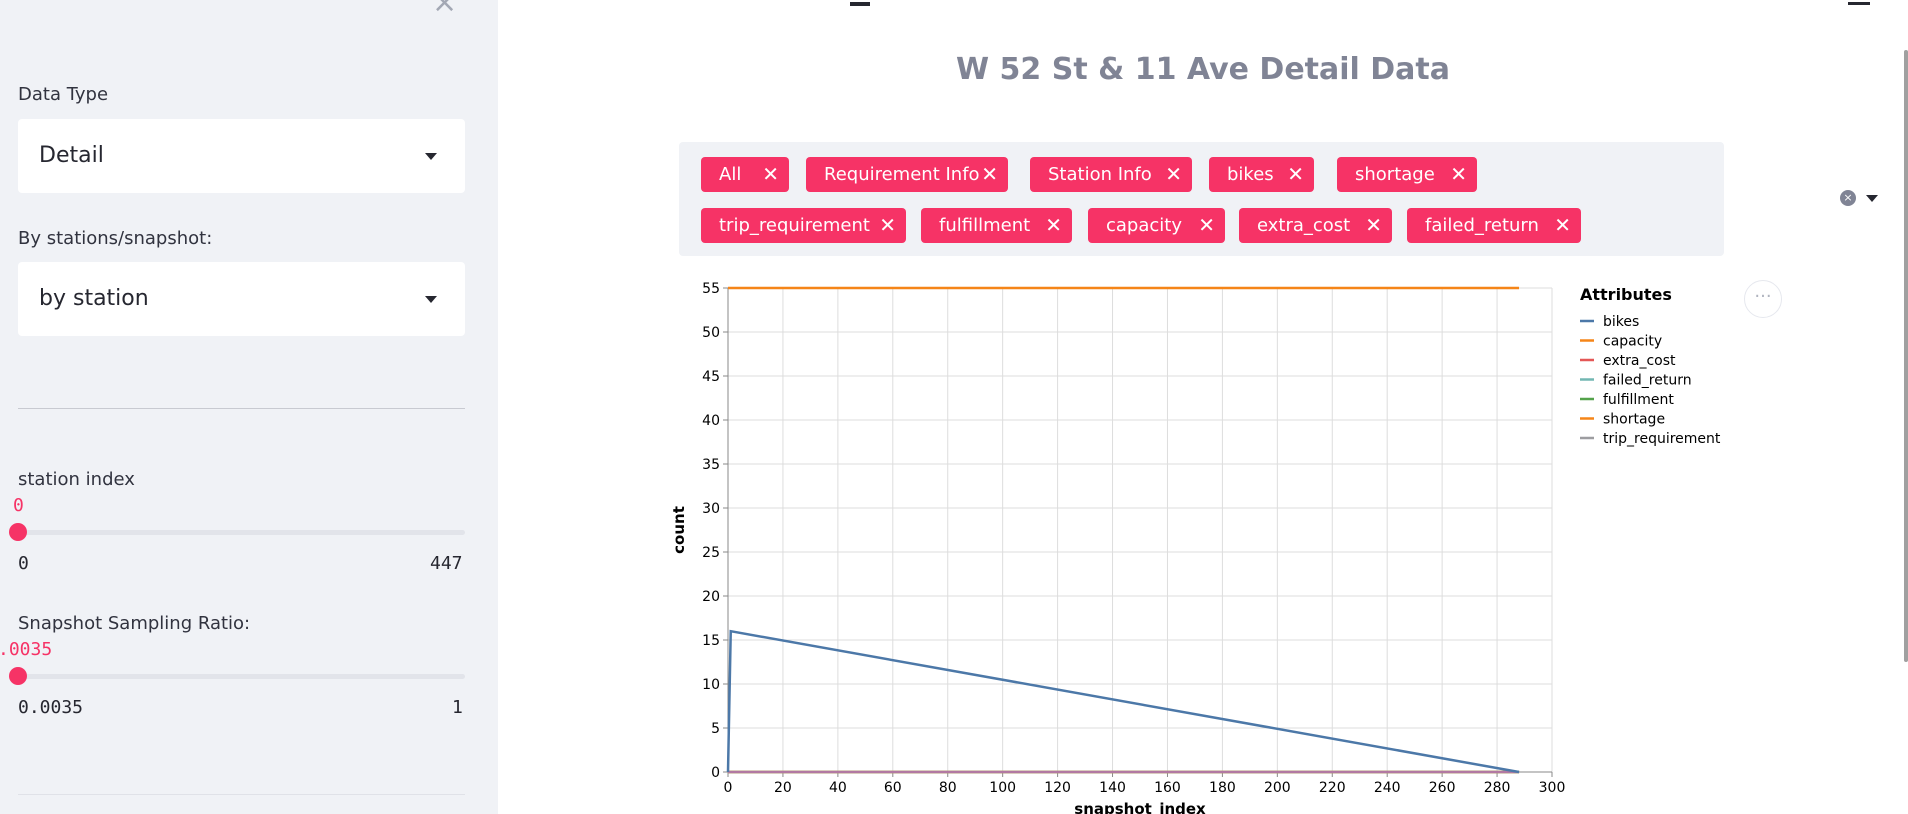 This screenshot has height=814, width=1908. I want to click on scrollbar, so click(1906, 356).